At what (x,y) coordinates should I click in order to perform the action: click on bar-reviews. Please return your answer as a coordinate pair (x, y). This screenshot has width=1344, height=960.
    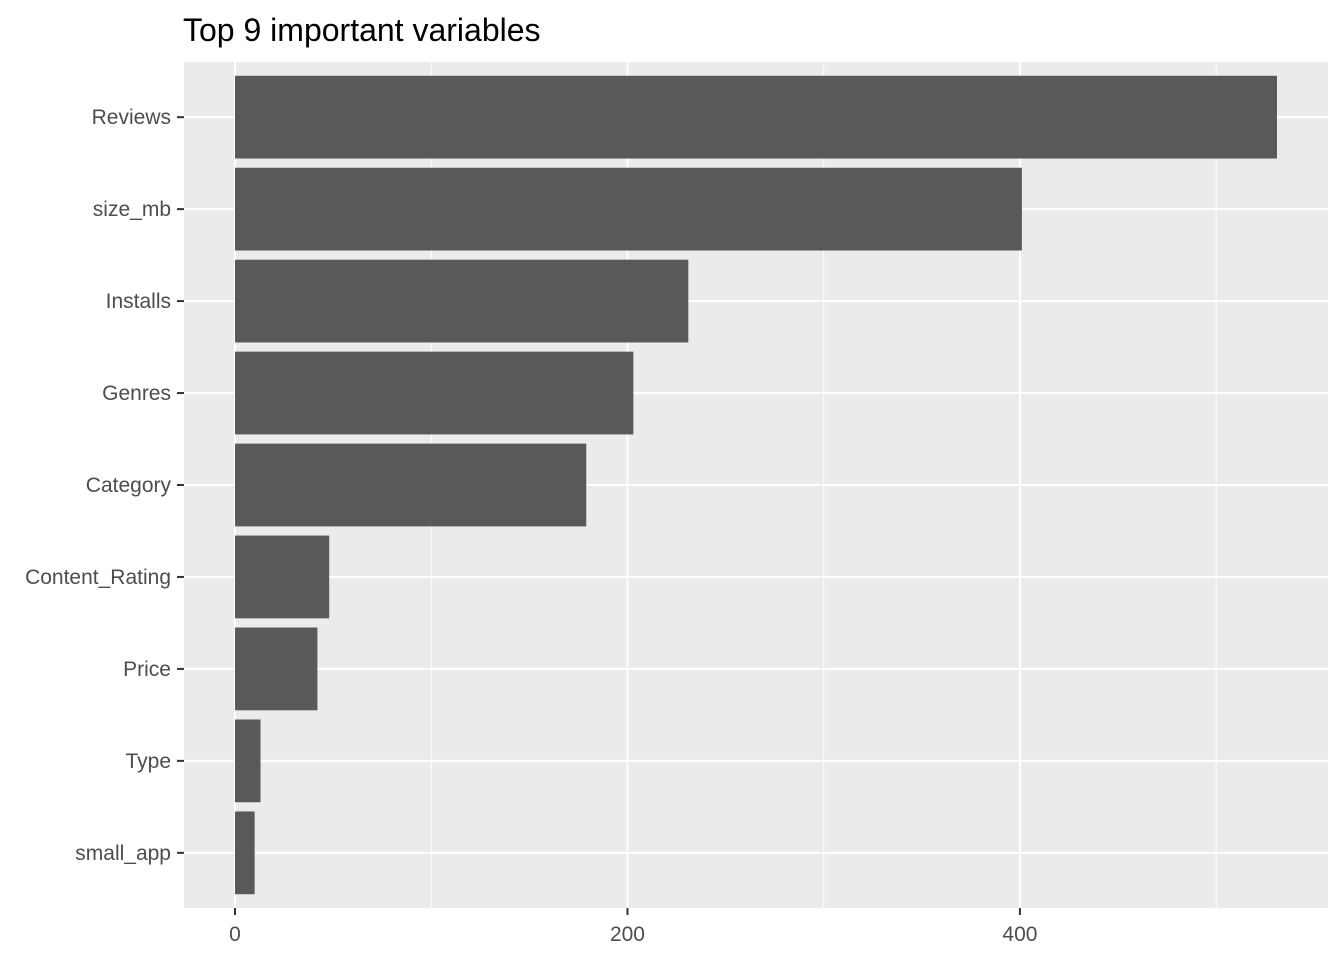
    Looking at the image, I should click on (756, 117).